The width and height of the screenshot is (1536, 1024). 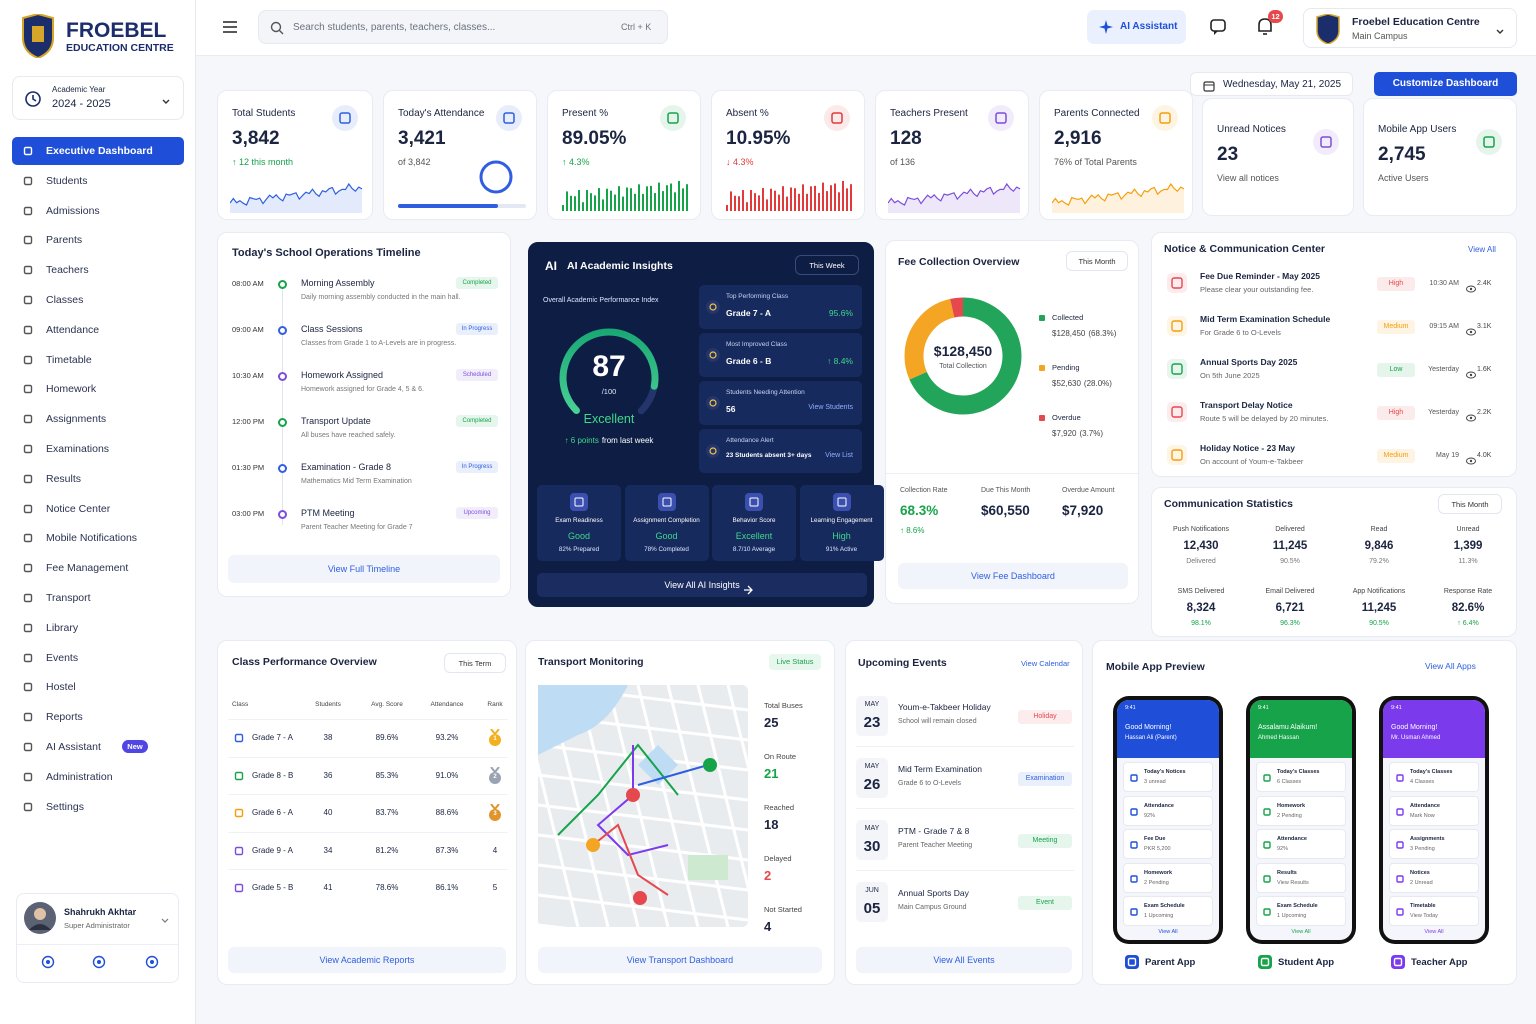 What do you see at coordinates (1289, 815) in the screenshot?
I see `item-sub: 2 Pending` at bounding box center [1289, 815].